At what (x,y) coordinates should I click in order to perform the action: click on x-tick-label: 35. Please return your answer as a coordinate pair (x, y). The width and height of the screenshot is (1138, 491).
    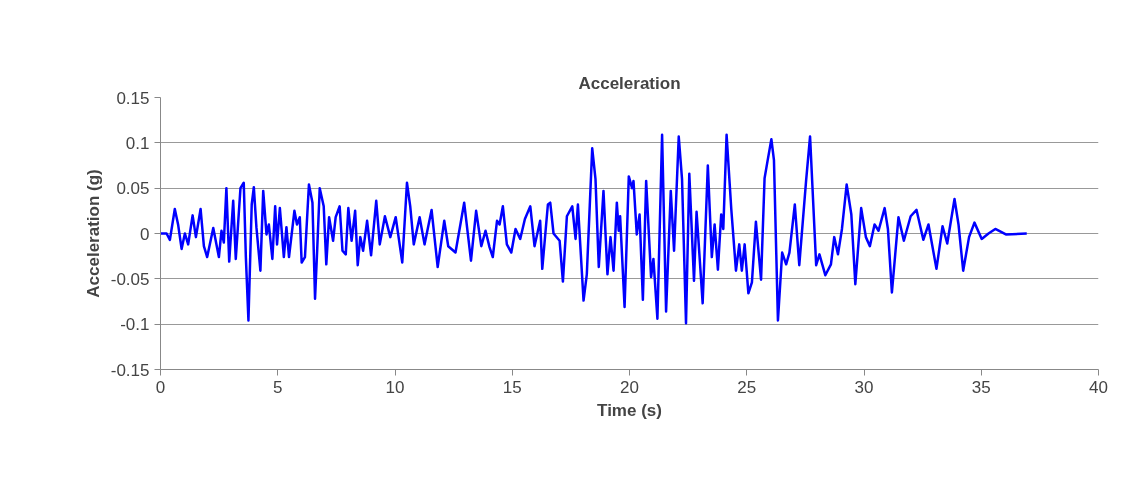
    Looking at the image, I should click on (981, 387).